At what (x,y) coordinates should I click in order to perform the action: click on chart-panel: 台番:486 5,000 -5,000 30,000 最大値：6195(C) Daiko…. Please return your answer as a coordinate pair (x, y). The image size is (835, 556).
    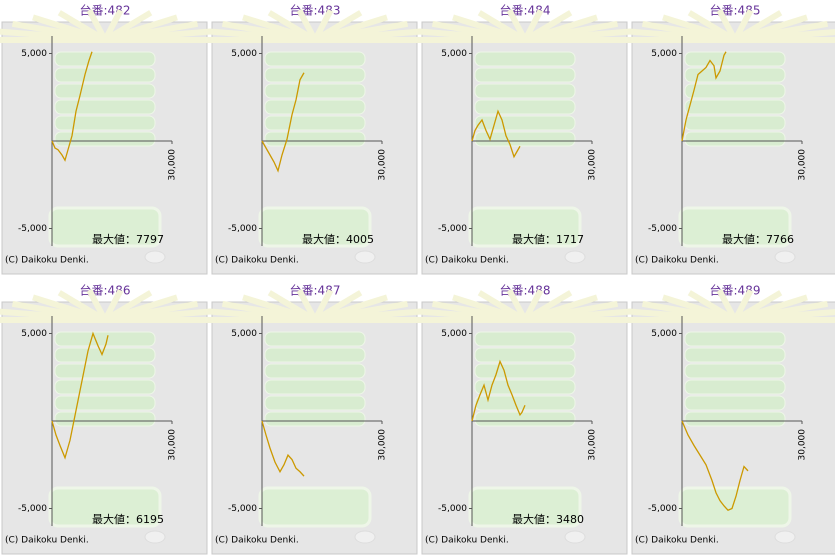
    Looking at the image, I should click on (107, 419).